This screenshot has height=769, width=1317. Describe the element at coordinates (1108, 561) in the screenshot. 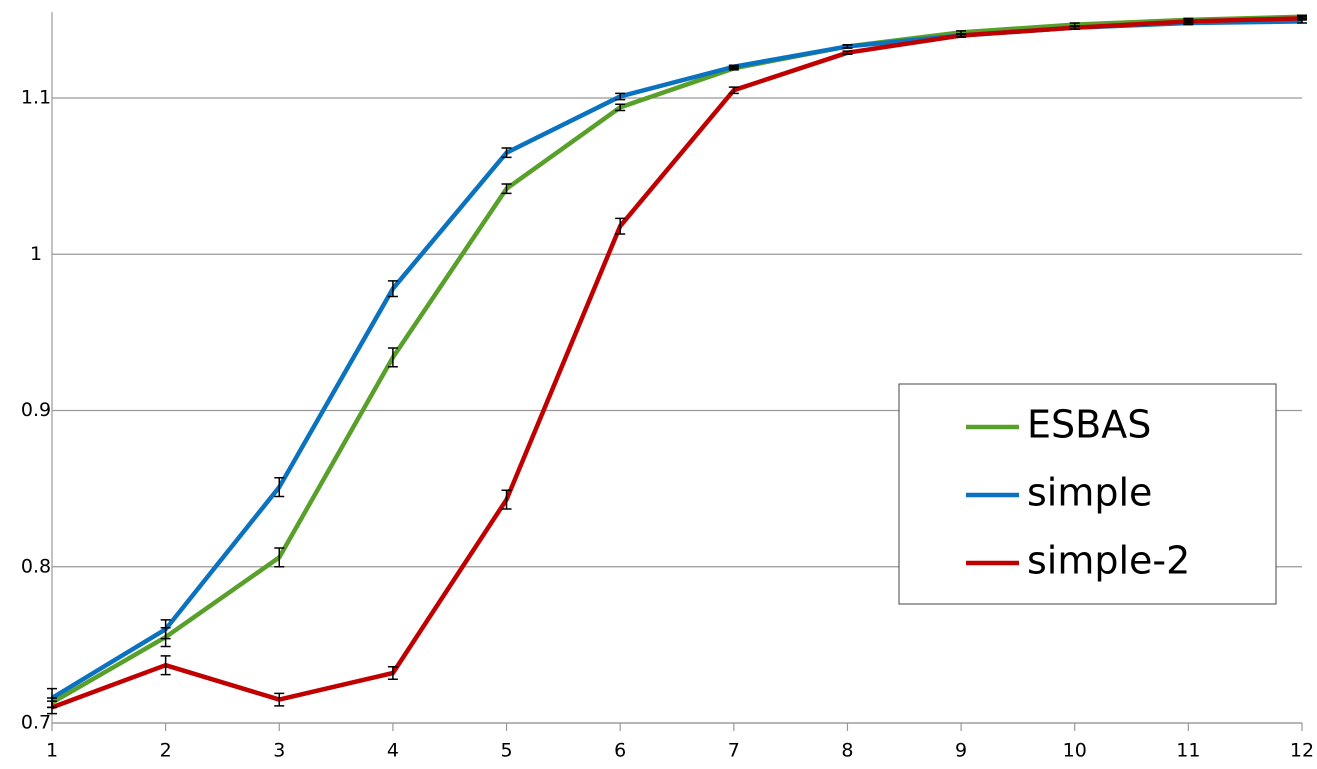

I see `legend-label: simple-2` at that location.